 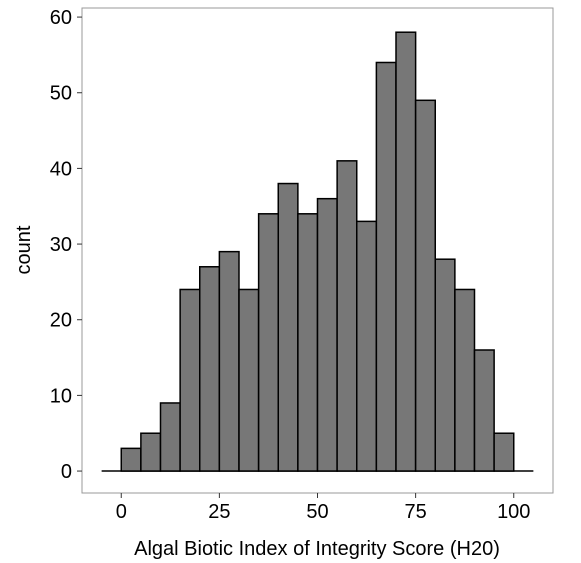 I want to click on y-tick-label: 60, so click(x=61, y=18).